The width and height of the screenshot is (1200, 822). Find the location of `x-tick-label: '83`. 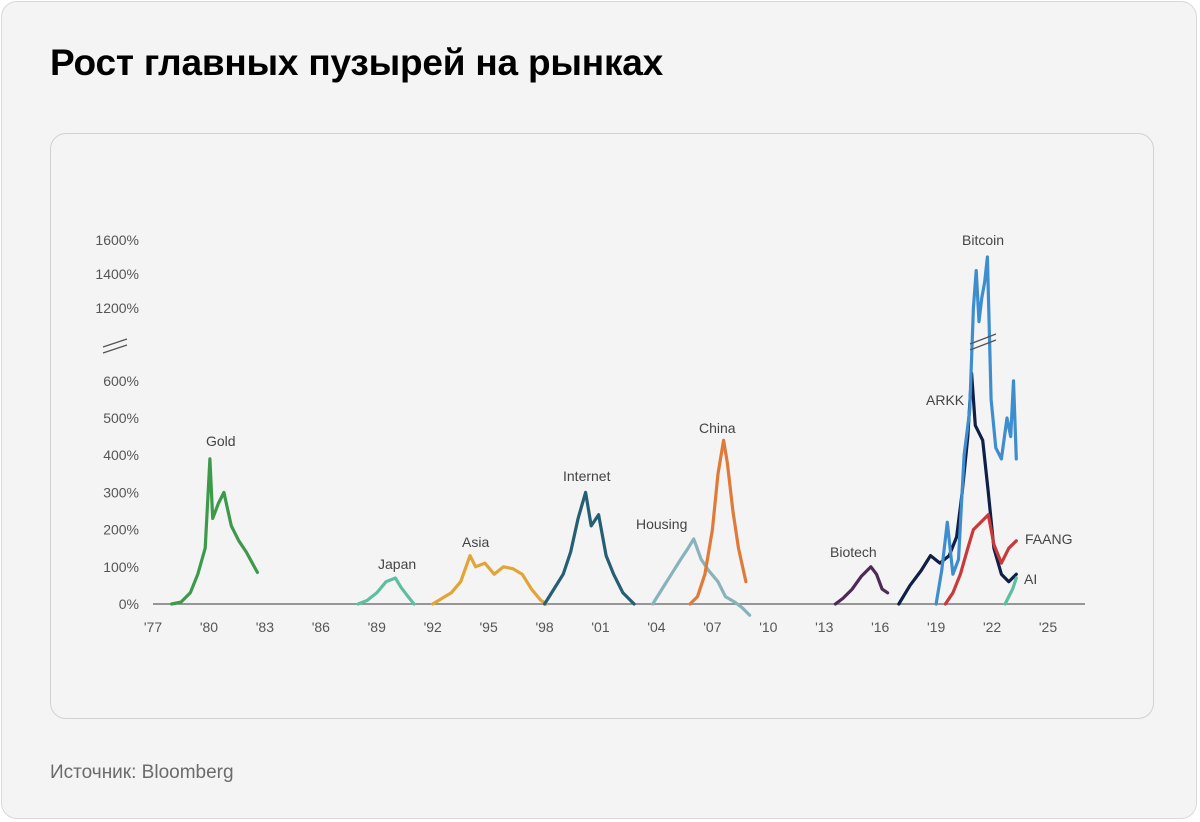

x-tick-label: '83 is located at coordinates (265, 627).